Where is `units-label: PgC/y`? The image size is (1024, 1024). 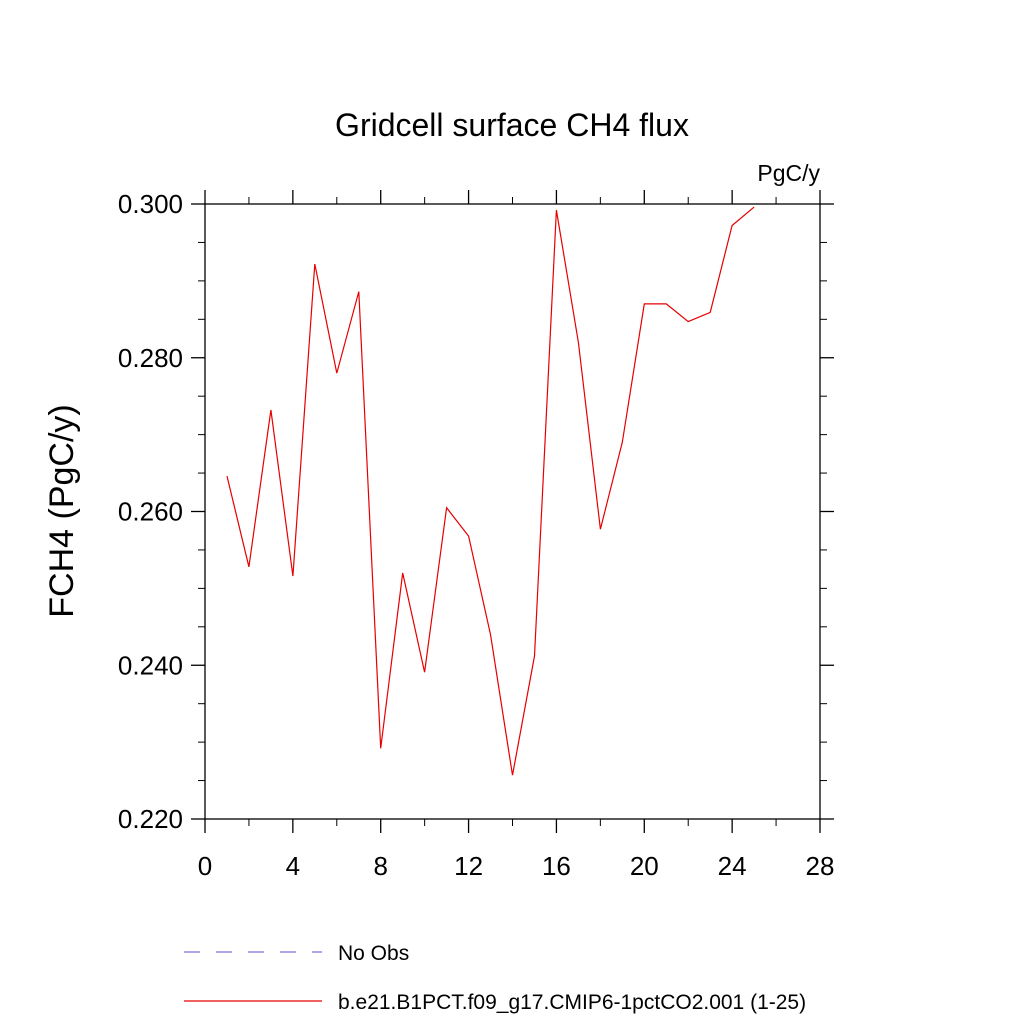 units-label: PgC/y is located at coordinates (788, 173).